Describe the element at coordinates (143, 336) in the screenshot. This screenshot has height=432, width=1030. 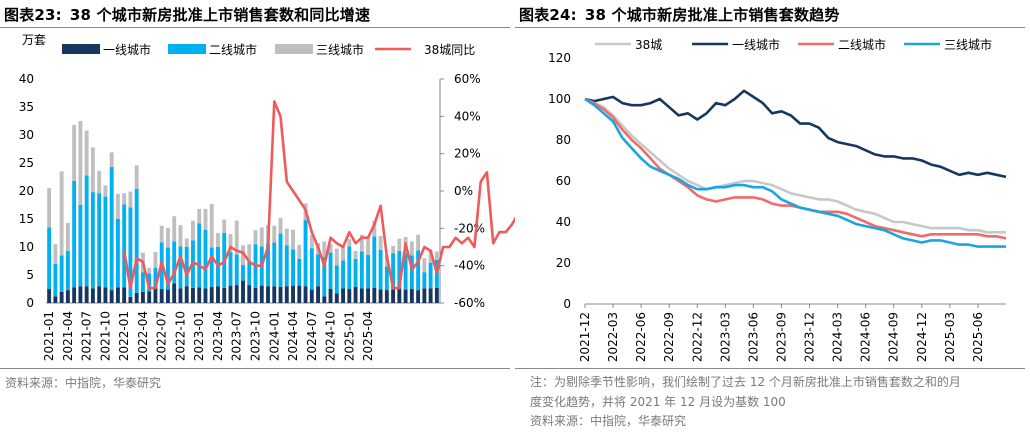
I see `left-x-tick-label: 2022-04` at that location.